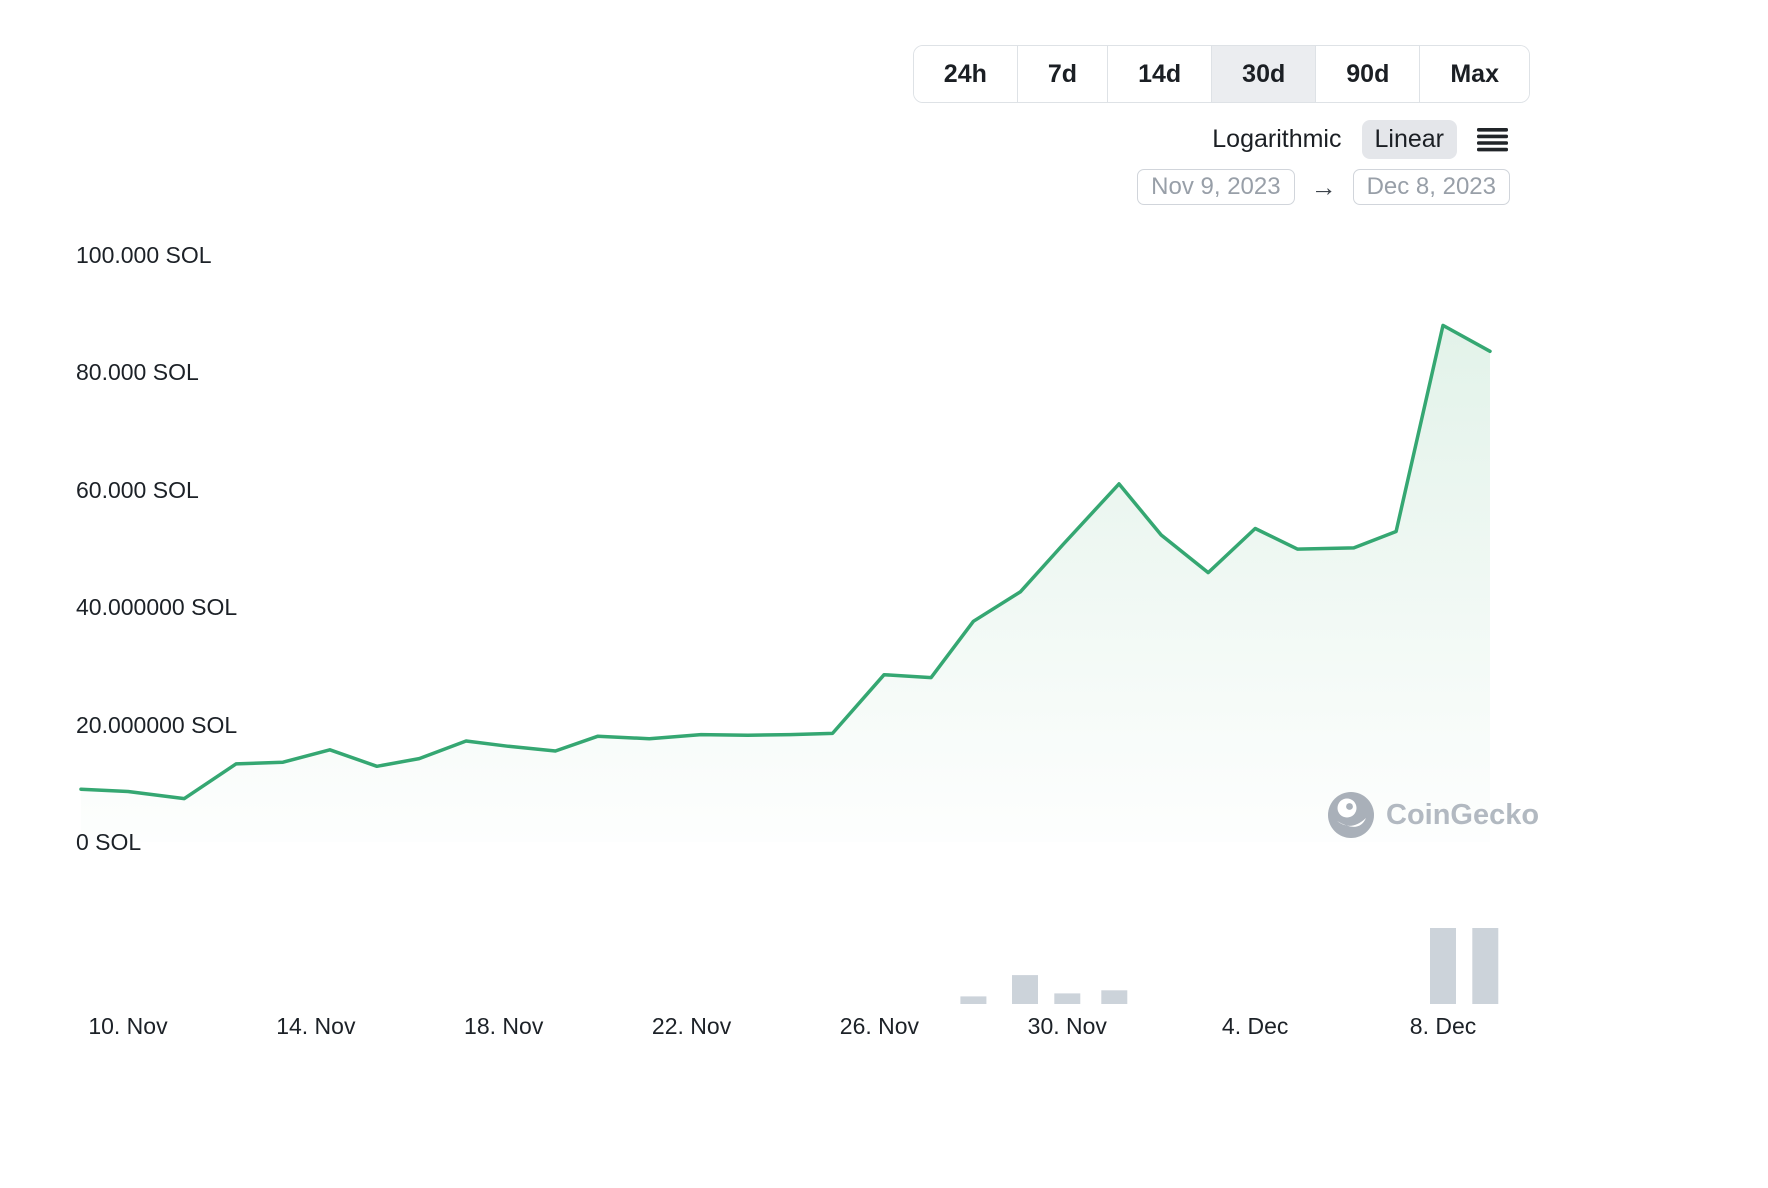 The height and width of the screenshot is (1188, 1768). What do you see at coordinates (1360, 139) in the screenshot?
I see `scale-toggle-row: Logarithmic Linear` at bounding box center [1360, 139].